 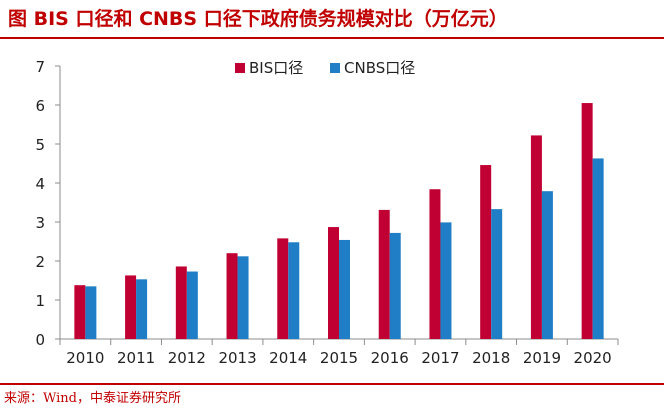 What do you see at coordinates (332, 384) in the screenshot?
I see `footer-divider` at bounding box center [332, 384].